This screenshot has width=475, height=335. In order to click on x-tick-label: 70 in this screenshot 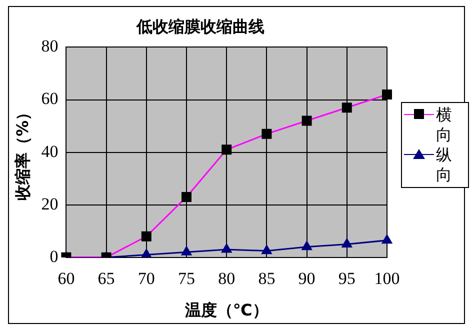, I will do `click(146, 278)`.